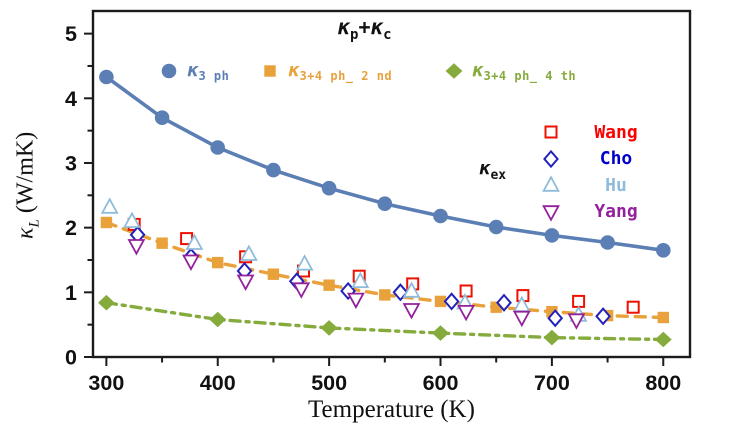 Image resolution: width=729 pixels, height=431 pixels. What do you see at coordinates (27, 185) in the screenshot?
I see `y-axis-title: κL (W/mK)` at bounding box center [27, 185].